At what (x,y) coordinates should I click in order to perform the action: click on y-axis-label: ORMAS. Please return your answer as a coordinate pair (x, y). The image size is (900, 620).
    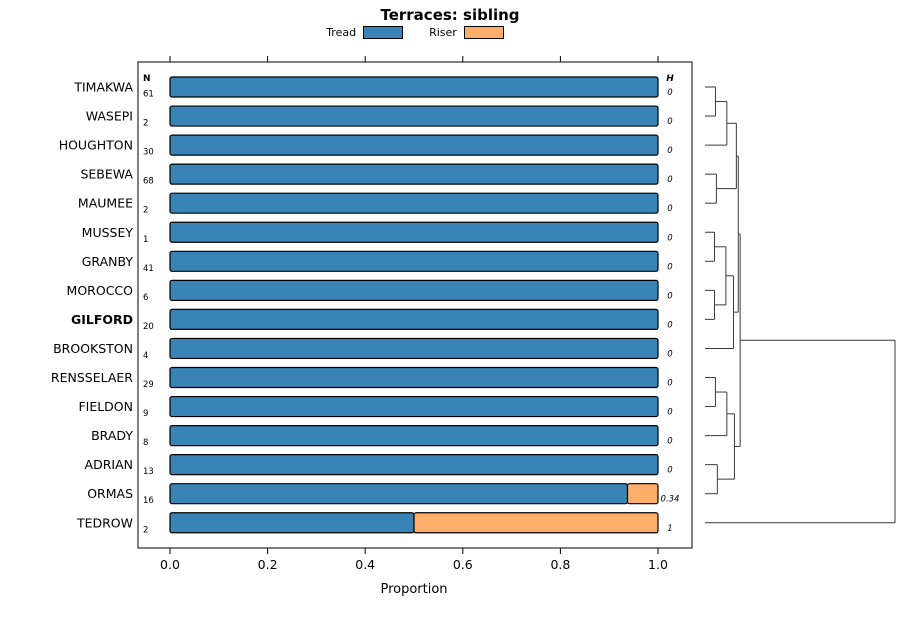
    Looking at the image, I should click on (110, 493).